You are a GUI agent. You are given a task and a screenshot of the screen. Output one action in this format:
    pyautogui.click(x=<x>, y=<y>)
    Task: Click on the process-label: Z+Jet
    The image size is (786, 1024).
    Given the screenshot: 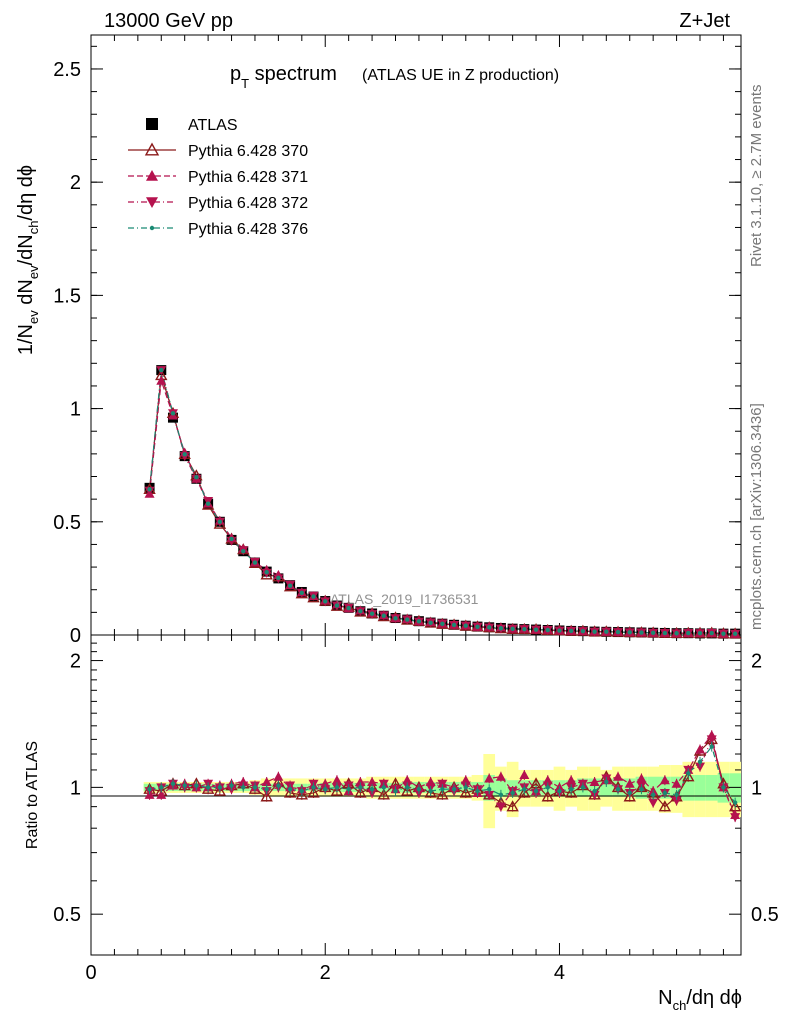 What is the action you would take?
    pyautogui.click(x=704, y=21)
    